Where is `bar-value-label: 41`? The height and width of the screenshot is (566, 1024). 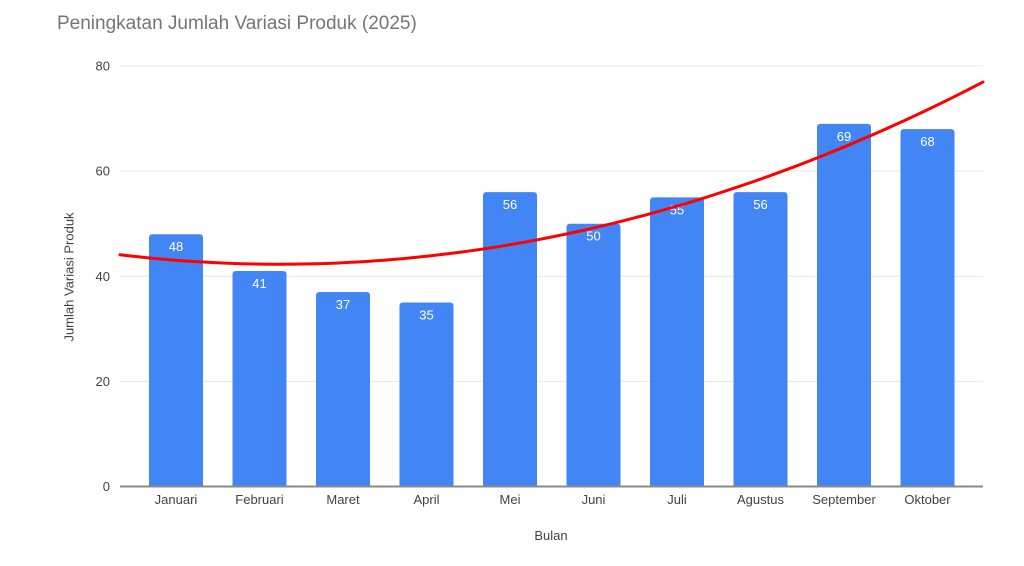 bar-value-label: 41 is located at coordinates (259, 283).